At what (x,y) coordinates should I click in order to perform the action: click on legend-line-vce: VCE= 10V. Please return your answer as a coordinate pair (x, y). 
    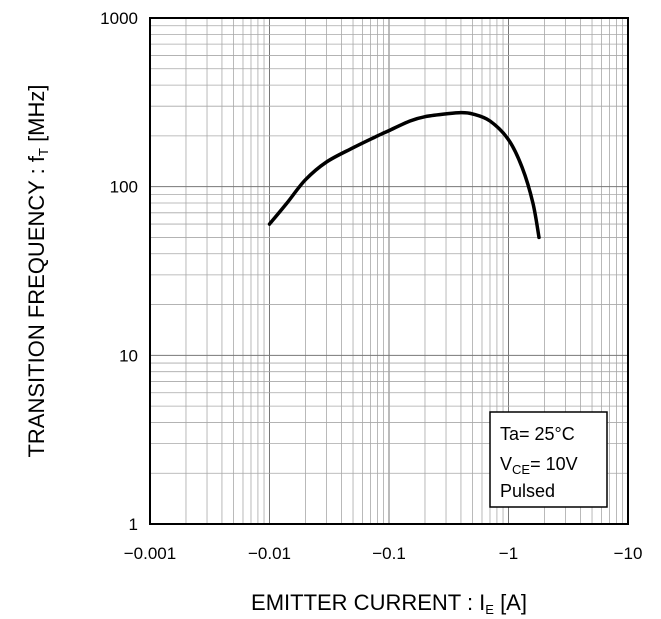
    Looking at the image, I should click on (539, 465).